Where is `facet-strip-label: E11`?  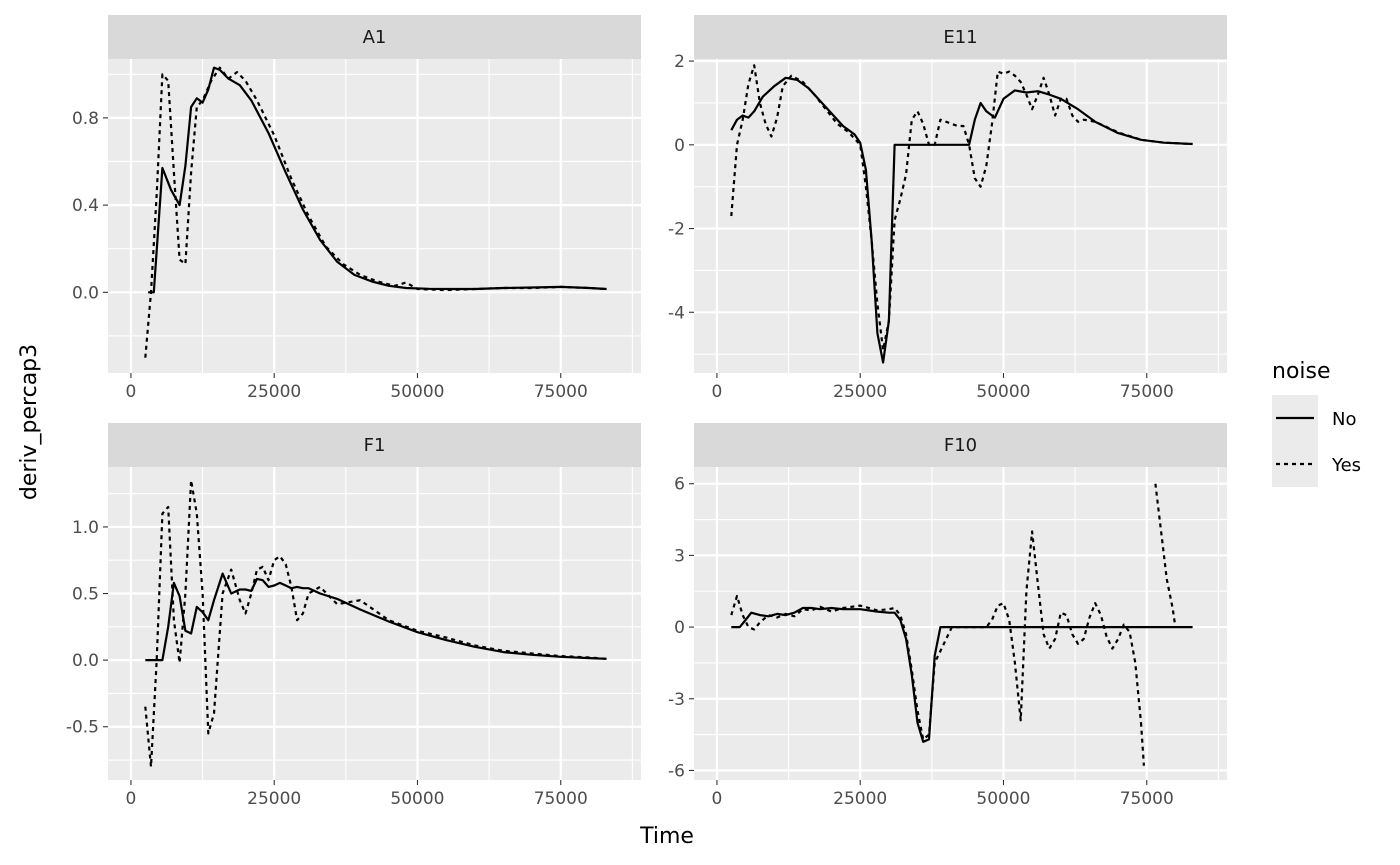
facet-strip-label: E11 is located at coordinates (960, 37).